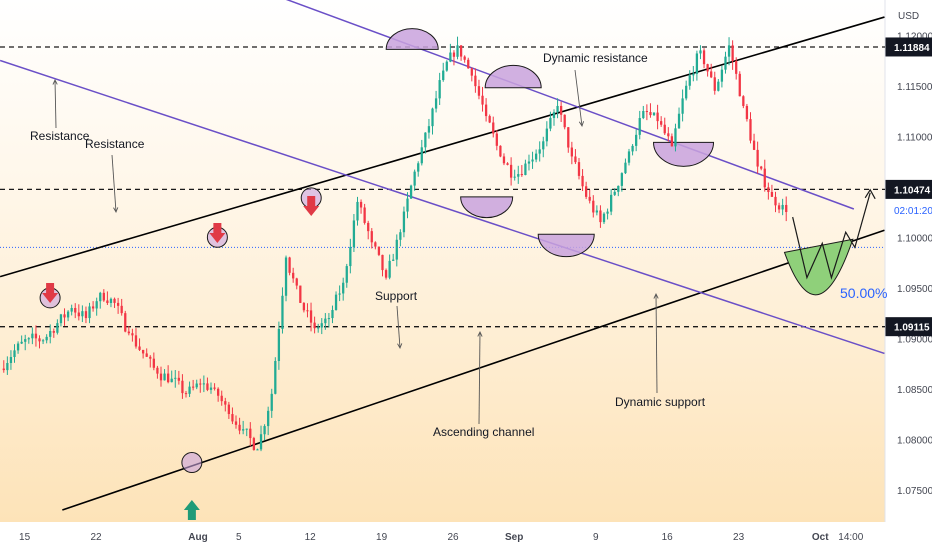 The width and height of the screenshot is (932, 550). Describe the element at coordinates (660, 402) in the screenshot. I see `annotation-label-5: Dynamic support` at that location.